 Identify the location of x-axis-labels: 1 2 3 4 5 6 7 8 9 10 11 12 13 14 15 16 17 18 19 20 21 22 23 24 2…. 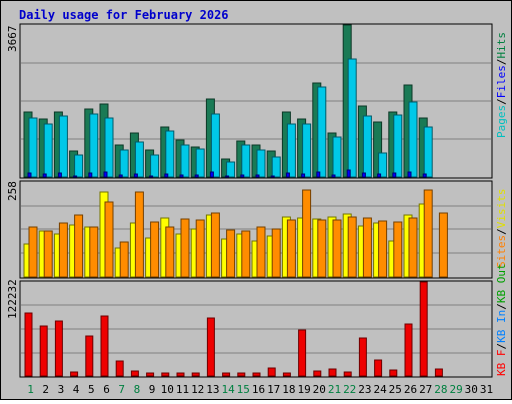
(260, 389).